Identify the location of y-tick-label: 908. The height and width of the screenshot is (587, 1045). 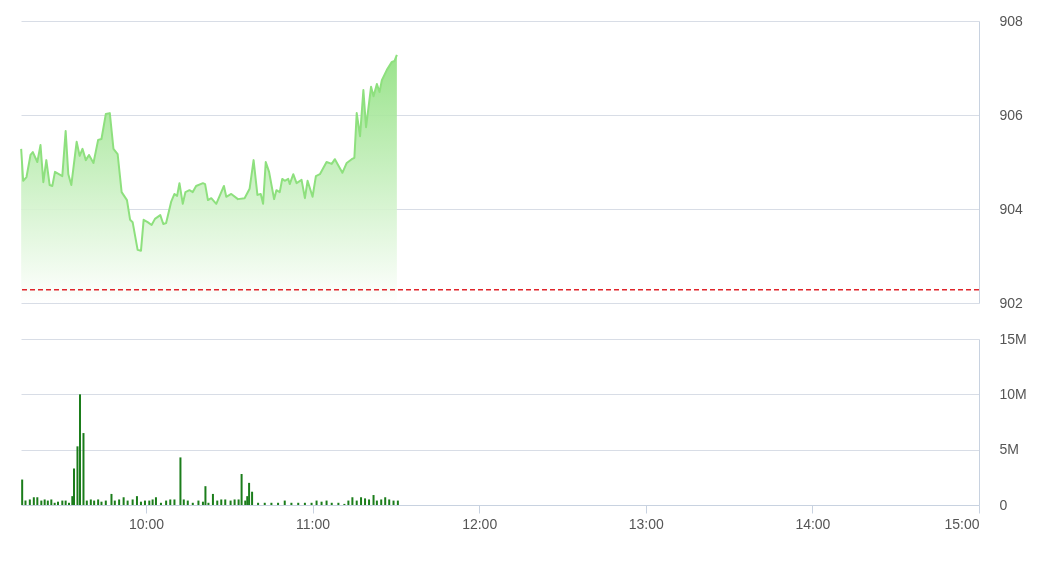
(1011, 20).